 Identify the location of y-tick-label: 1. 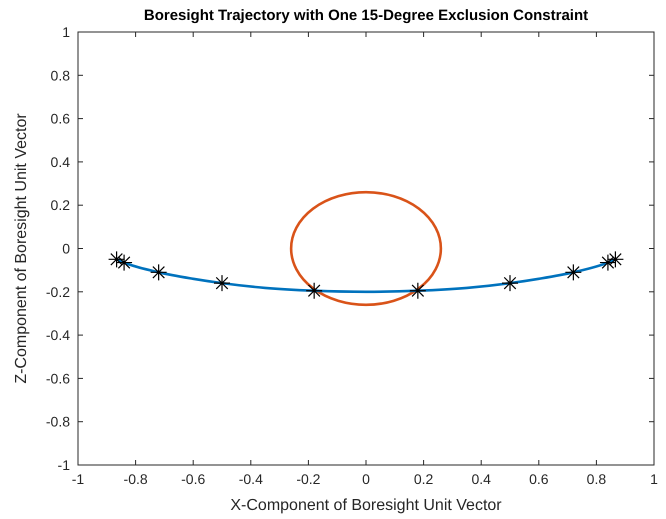
(66, 32).